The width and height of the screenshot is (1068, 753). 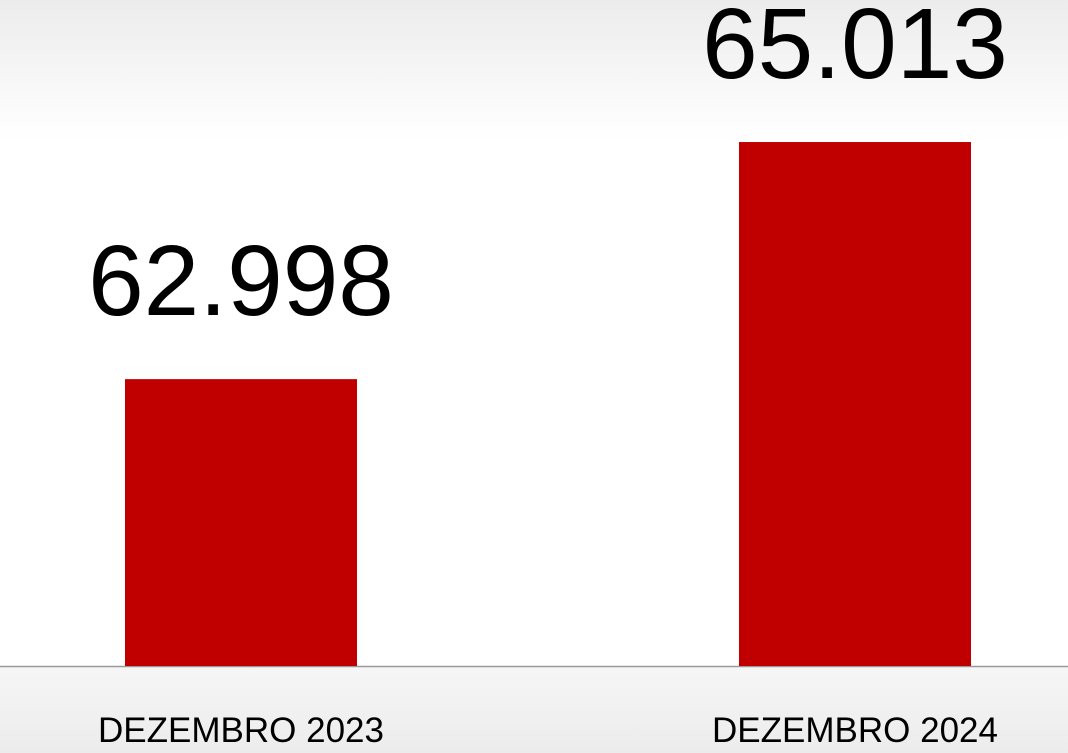 I want to click on value-label: 62.998, so click(x=241, y=281).